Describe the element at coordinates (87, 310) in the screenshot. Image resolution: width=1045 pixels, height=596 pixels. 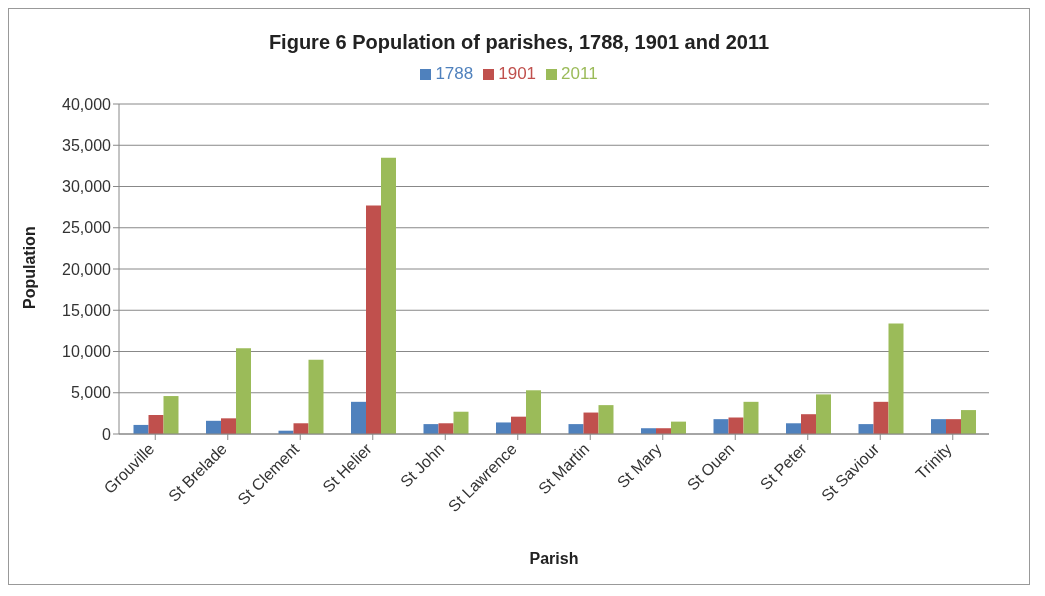
I see `y-tick-label: 15,000` at that location.